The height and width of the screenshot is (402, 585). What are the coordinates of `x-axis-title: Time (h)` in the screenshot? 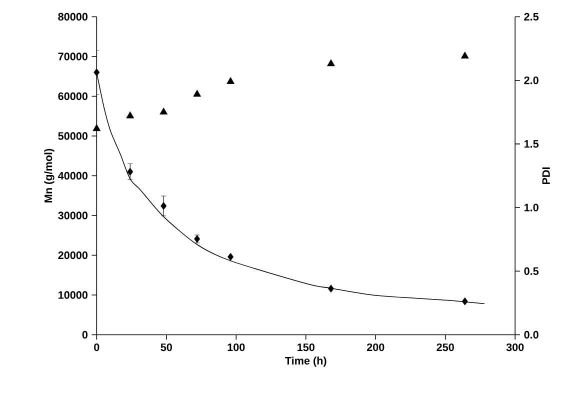 It's located at (305, 361).